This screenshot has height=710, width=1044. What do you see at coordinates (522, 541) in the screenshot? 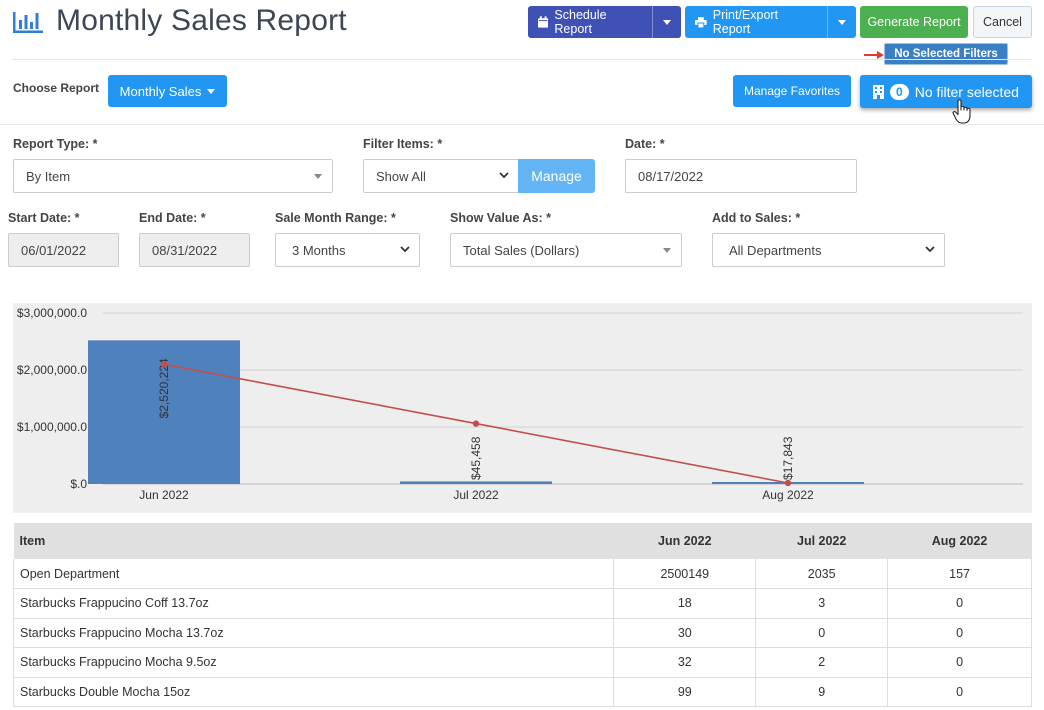
I see `table-header-row: Item Jun 2022 Jul 2022 Aug 2022` at bounding box center [522, 541].